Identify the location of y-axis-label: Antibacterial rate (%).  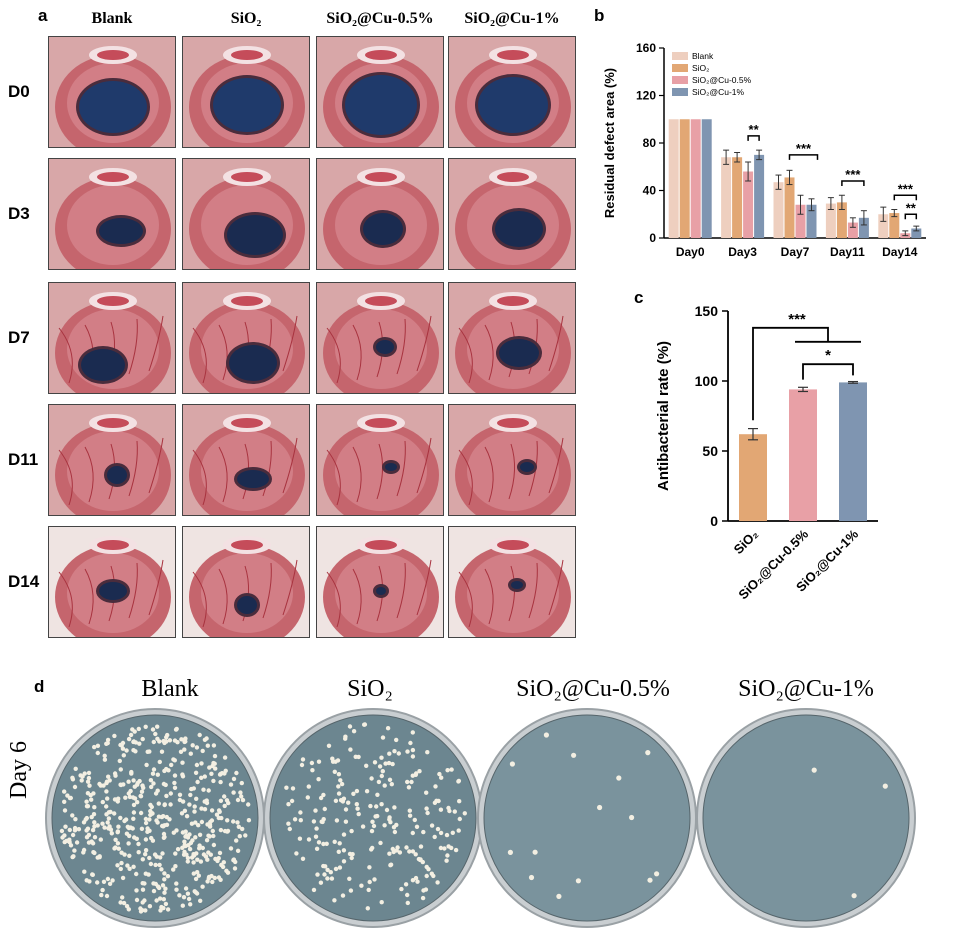
(663, 416).